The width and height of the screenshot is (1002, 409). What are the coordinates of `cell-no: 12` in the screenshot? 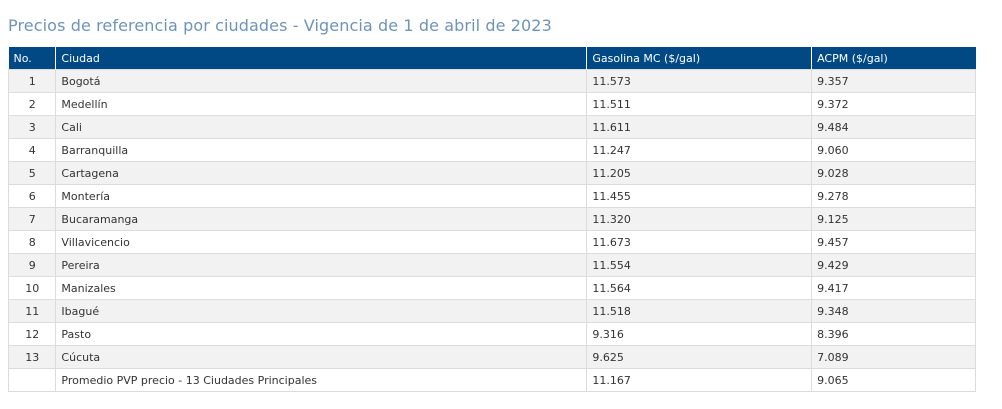 It's located at (32, 334).